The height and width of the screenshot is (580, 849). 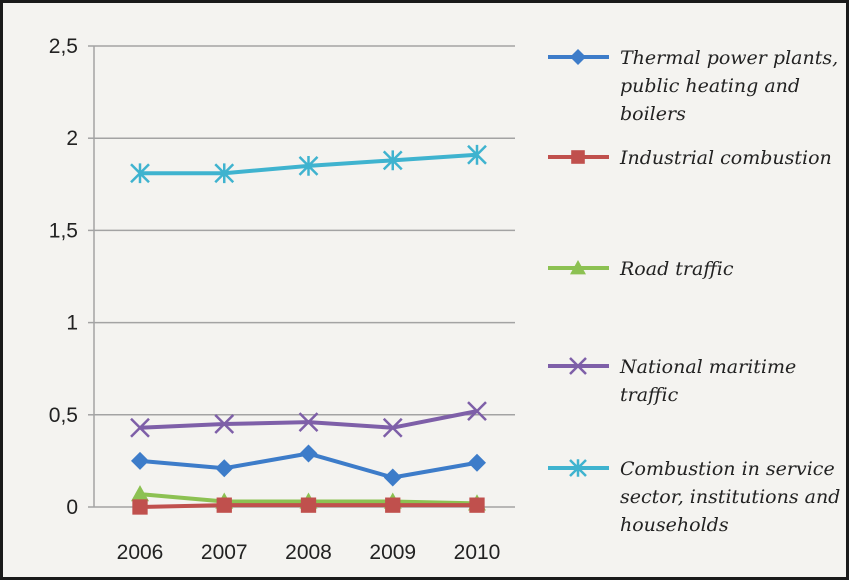 I want to click on legend-label: Industrial combustion, so click(x=725, y=158).